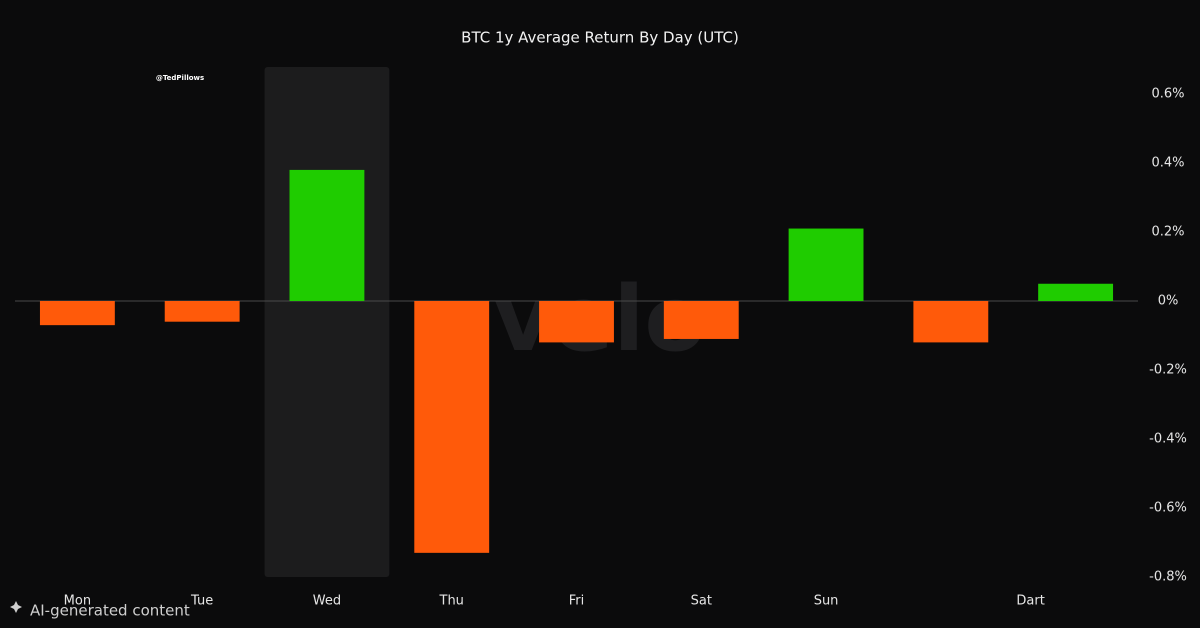  What do you see at coordinates (451, 601) in the screenshot?
I see `x-tick-label: Thu` at bounding box center [451, 601].